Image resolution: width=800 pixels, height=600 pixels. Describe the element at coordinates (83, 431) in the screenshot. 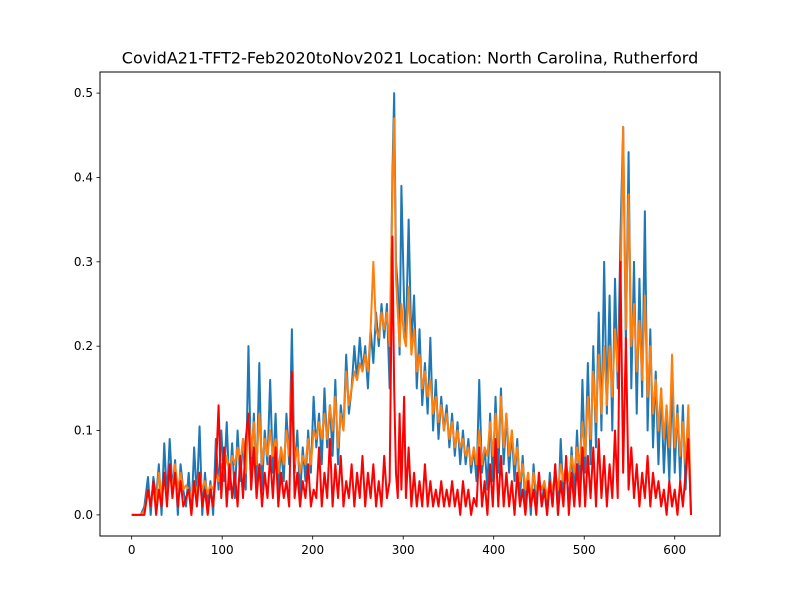

I see `y-tick-label: 0.1` at that location.